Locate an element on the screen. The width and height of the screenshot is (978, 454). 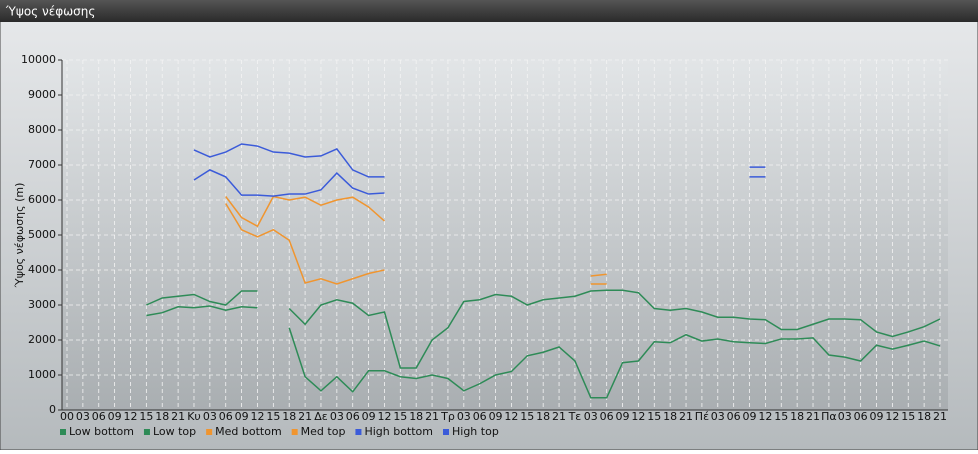
y-tick-label: 1000 is located at coordinates (42, 374).